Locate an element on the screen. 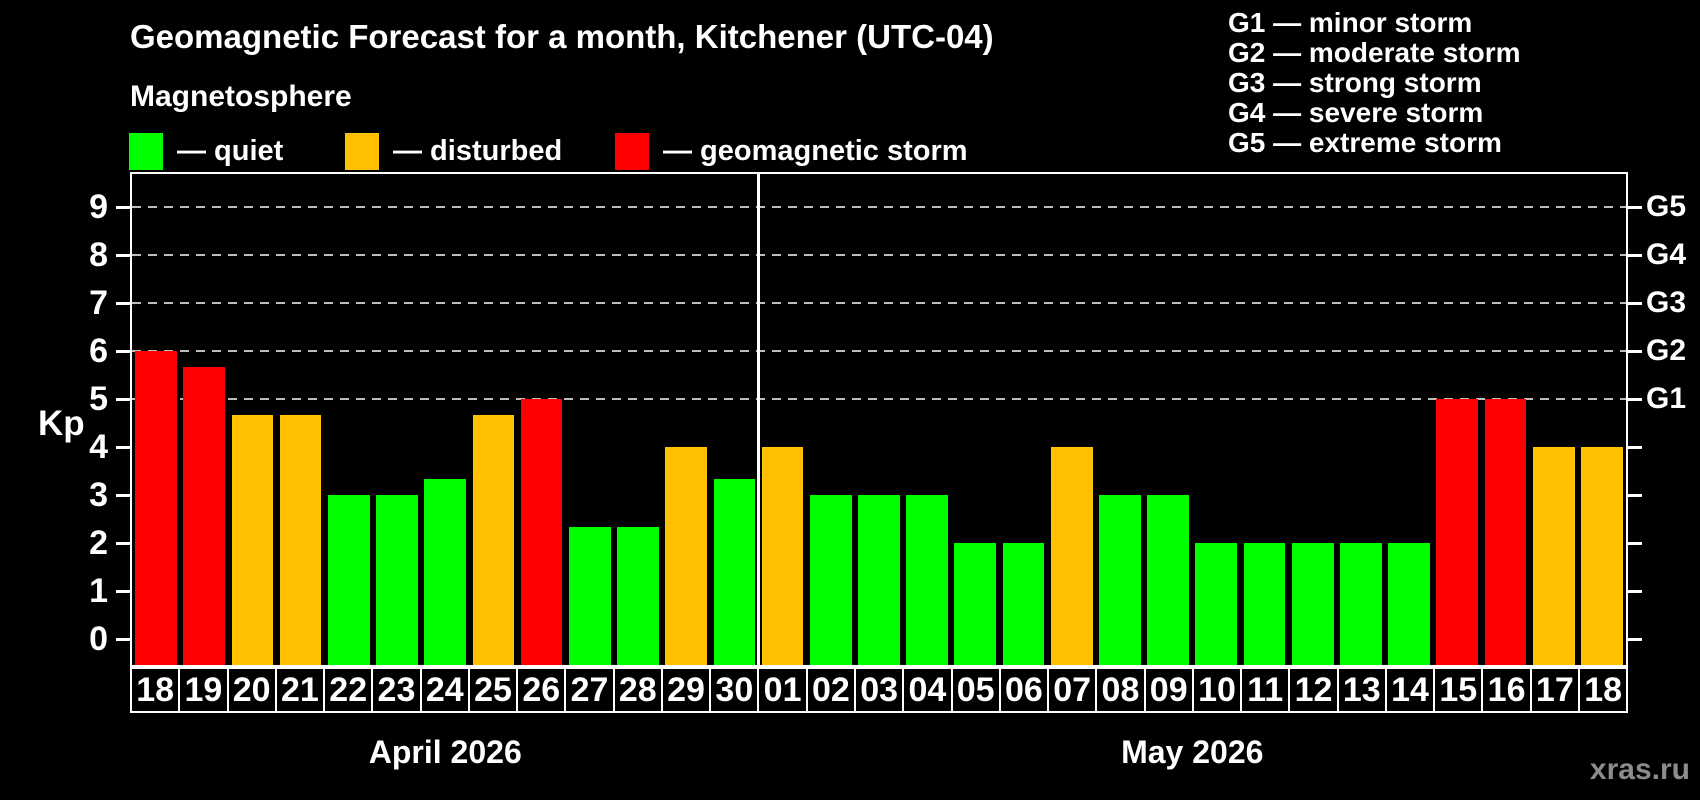 Image resolution: width=1700 pixels, height=800 pixels. y-tick-label: 4 is located at coordinates (98, 447).